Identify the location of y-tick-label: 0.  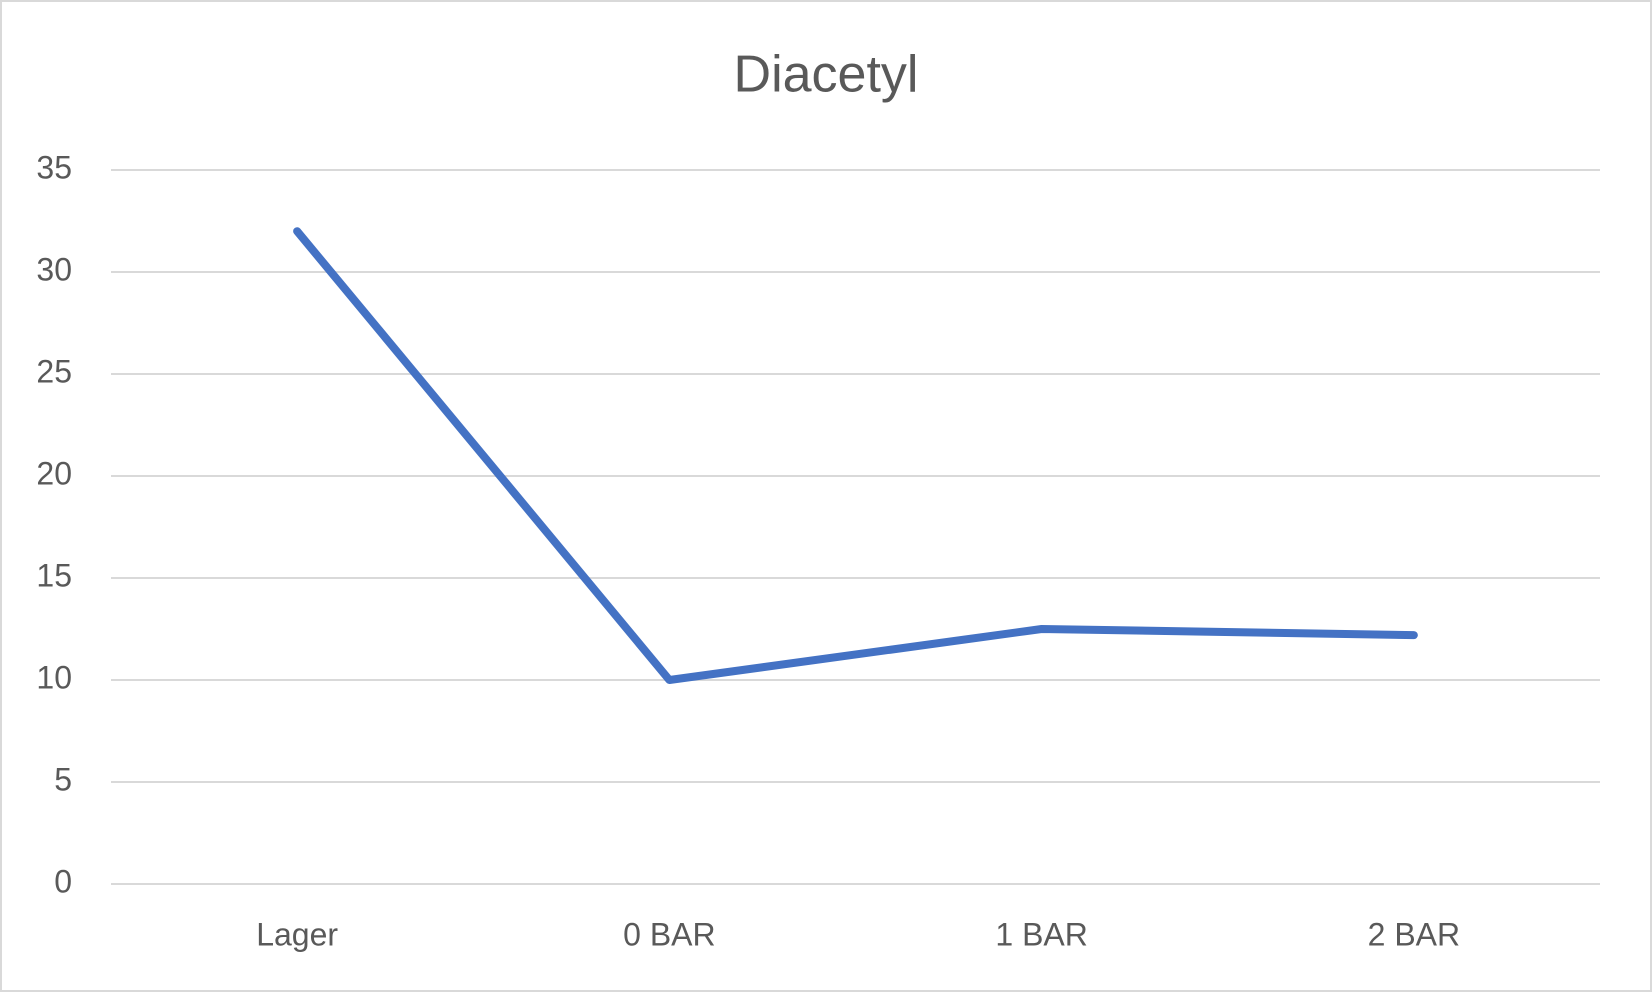
(63, 881).